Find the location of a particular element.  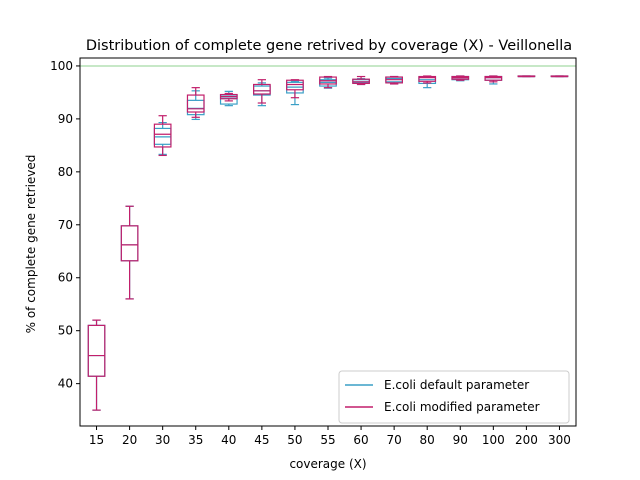

x-tick-label: 30 is located at coordinates (162, 440).